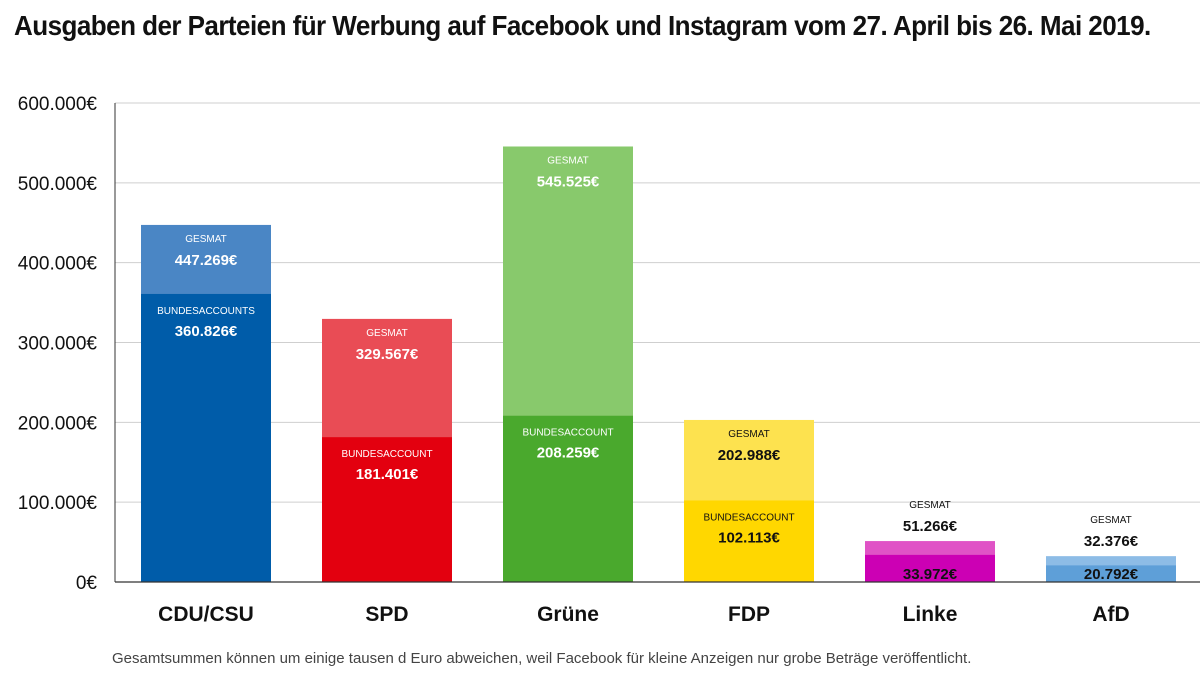  I want to click on x-category-label: Grüne, so click(568, 614).